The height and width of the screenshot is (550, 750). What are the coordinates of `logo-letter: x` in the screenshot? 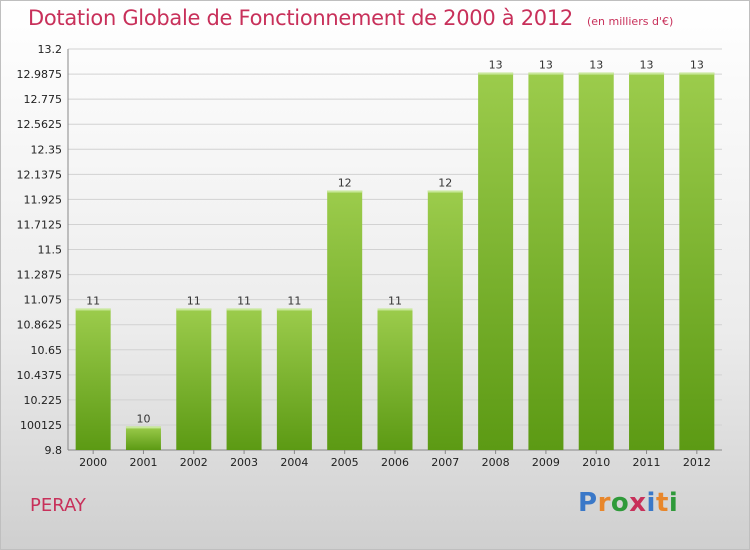 It's located at (638, 503).